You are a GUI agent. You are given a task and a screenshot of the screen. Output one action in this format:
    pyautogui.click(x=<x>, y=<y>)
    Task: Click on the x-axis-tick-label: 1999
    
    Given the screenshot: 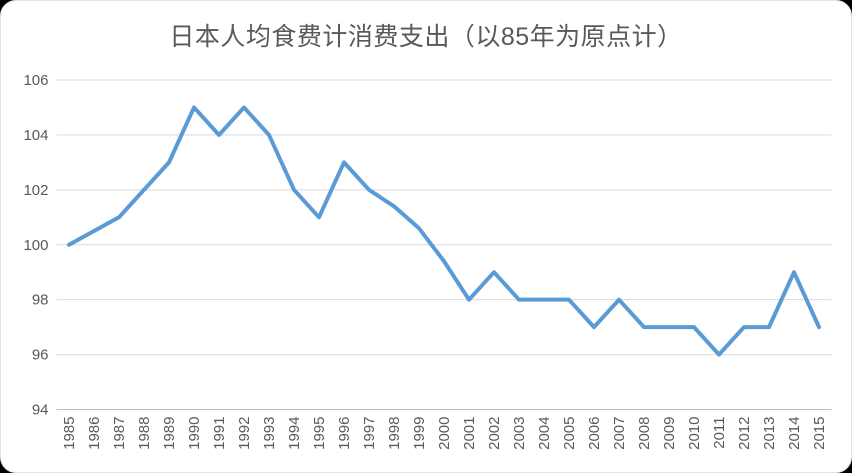 What is the action you would take?
    pyautogui.click(x=419, y=433)
    